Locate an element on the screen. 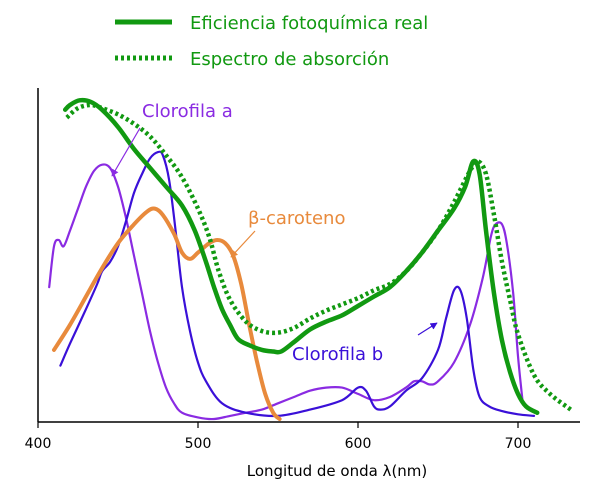 This screenshot has width=599, height=491. x-tick-label: 600 is located at coordinates (358, 444).